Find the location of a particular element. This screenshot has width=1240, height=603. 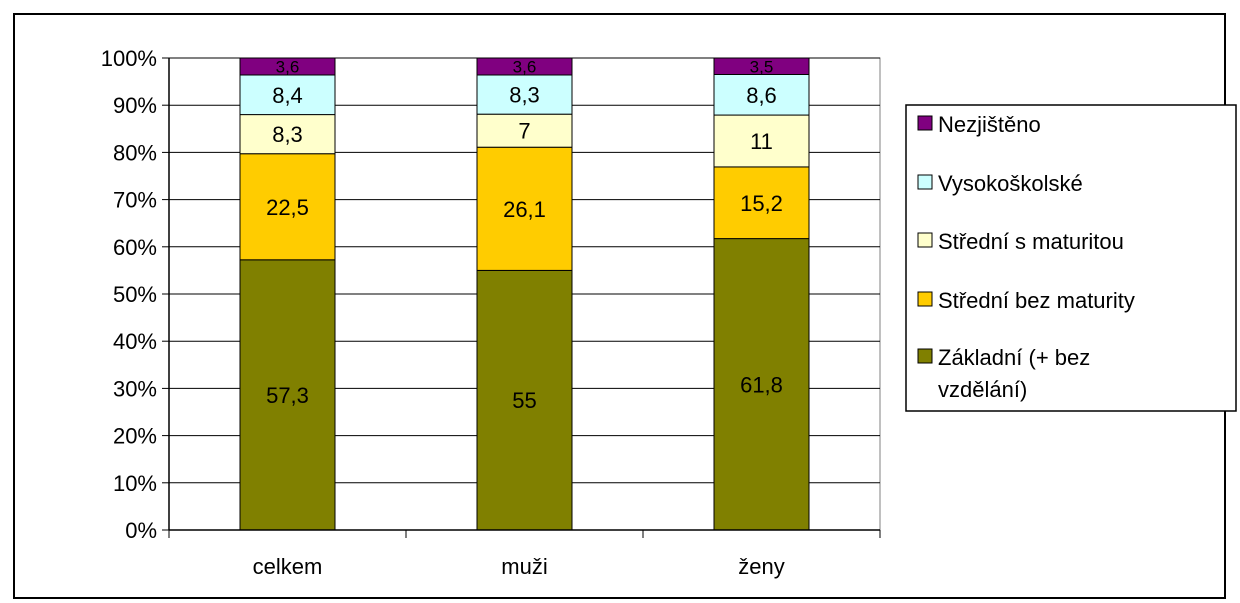

legend-label: Střední s maturitou is located at coordinates (1031, 241).